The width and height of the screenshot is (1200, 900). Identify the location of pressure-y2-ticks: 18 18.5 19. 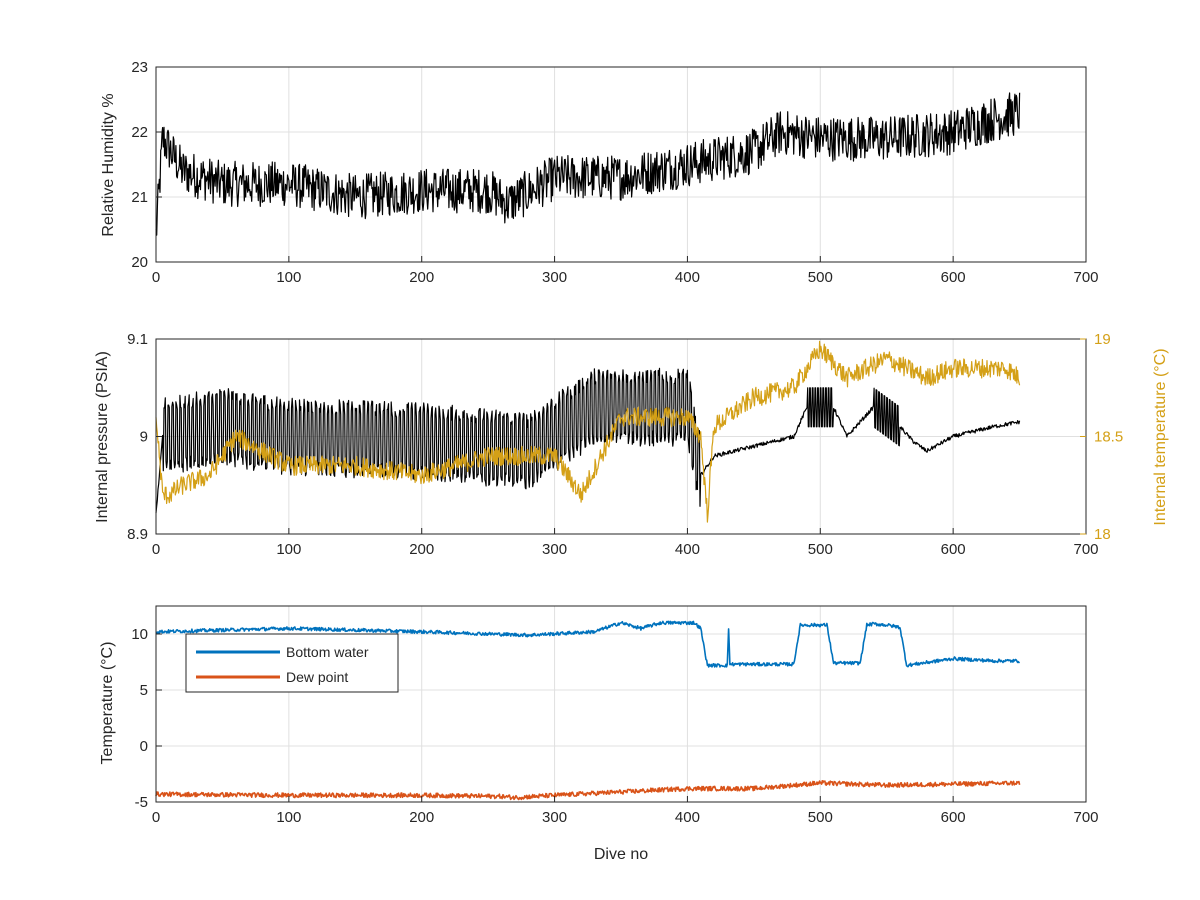
(1101, 437).